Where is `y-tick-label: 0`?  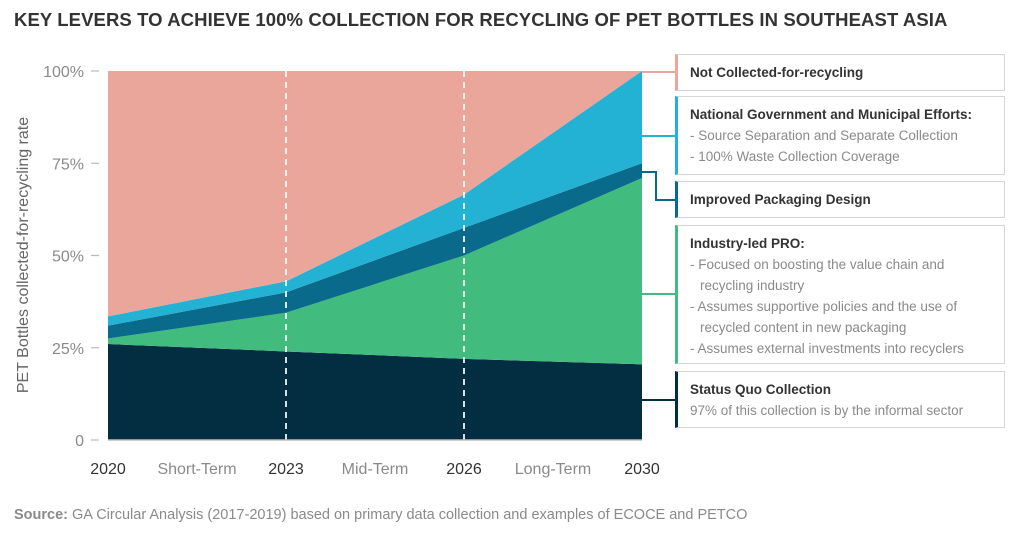
y-tick-label: 0 is located at coordinates (79, 441).